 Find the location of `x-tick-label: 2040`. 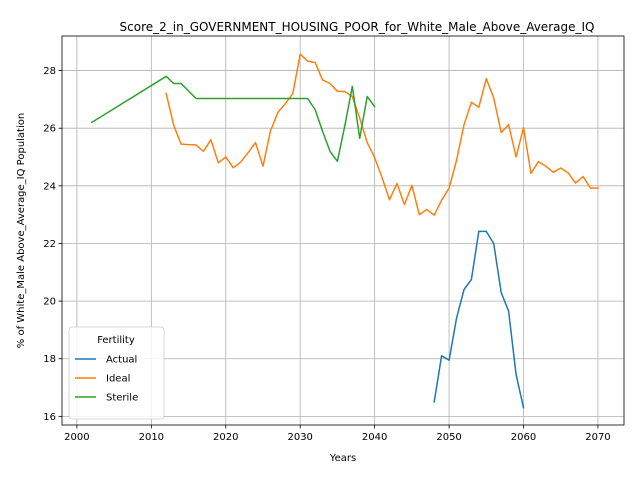

x-tick-label: 2040 is located at coordinates (374, 437).